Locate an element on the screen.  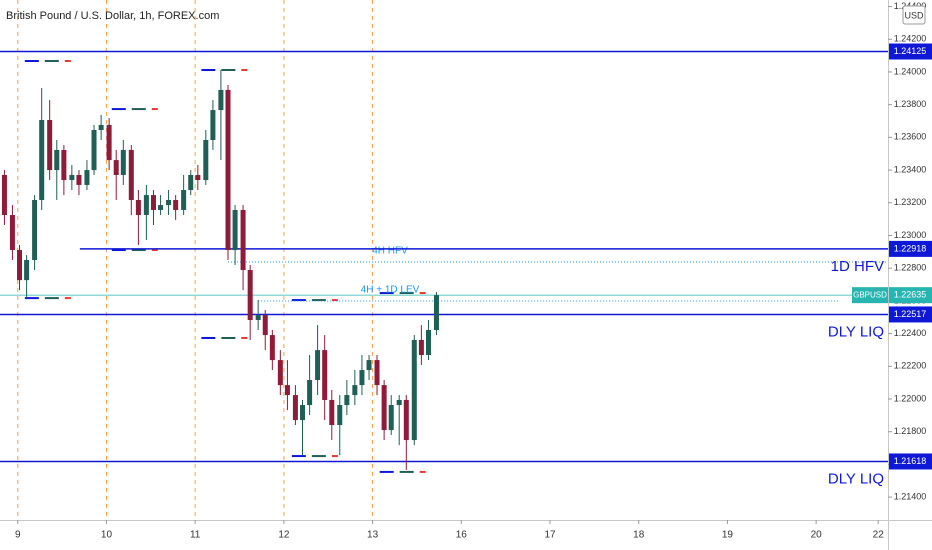
x-tick-label: 9 is located at coordinates (18, 535).